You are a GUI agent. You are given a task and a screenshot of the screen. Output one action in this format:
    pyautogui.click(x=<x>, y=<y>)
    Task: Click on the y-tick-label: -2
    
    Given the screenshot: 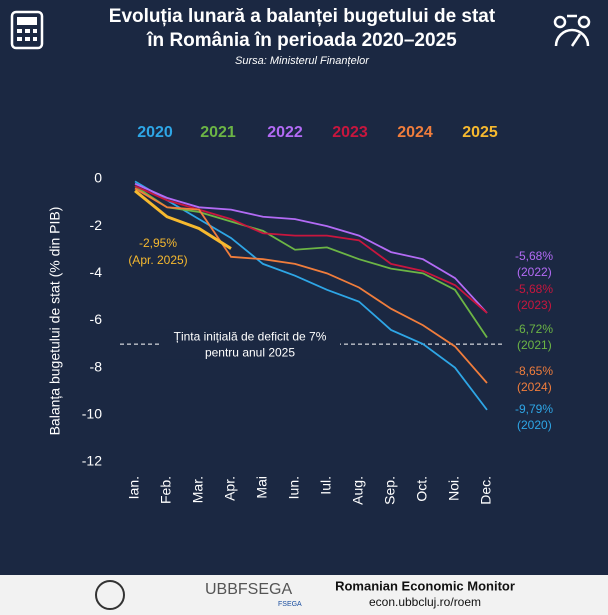 What is the action you would take?
    pyautogui.click(x=96, y=225)
    